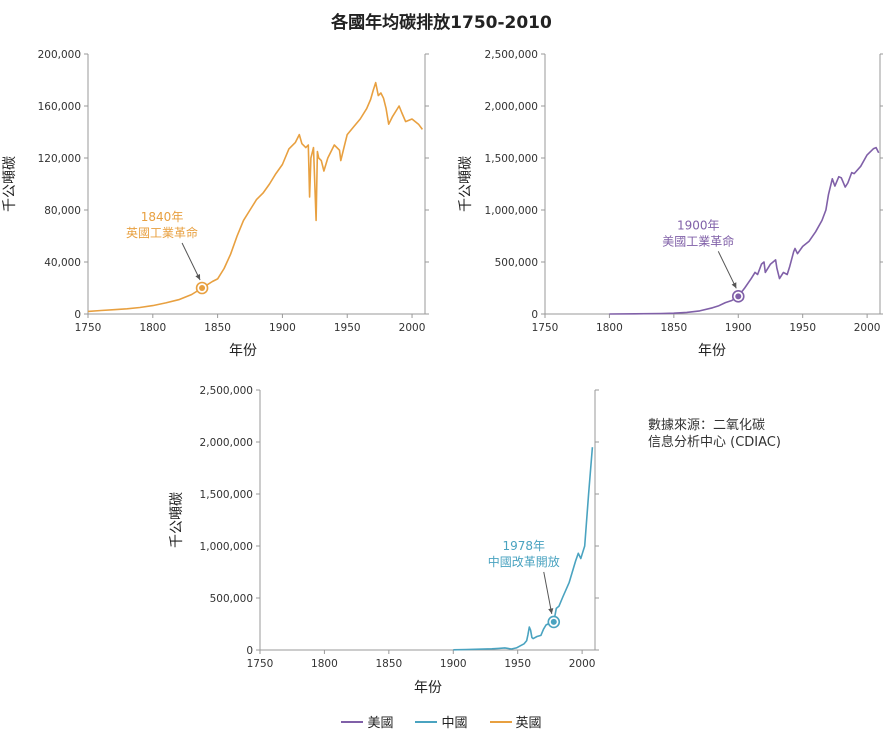 This screenshot has height=732, width=883. Describe the element at coordinates (707, 425) in the screenshot. I see `source-note-line1: 數據來源：二氧化碳` at that location.